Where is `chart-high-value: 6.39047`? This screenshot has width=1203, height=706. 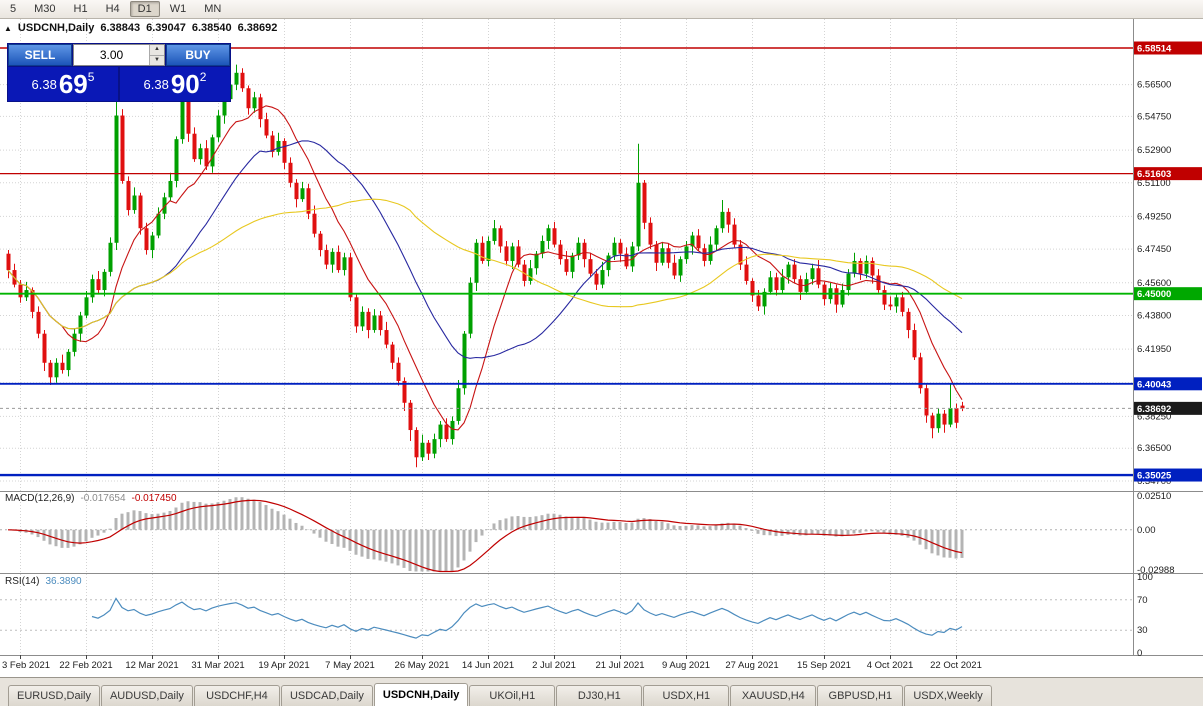
chart-high-value: 6.39047 is located at coordinates (166, 28).